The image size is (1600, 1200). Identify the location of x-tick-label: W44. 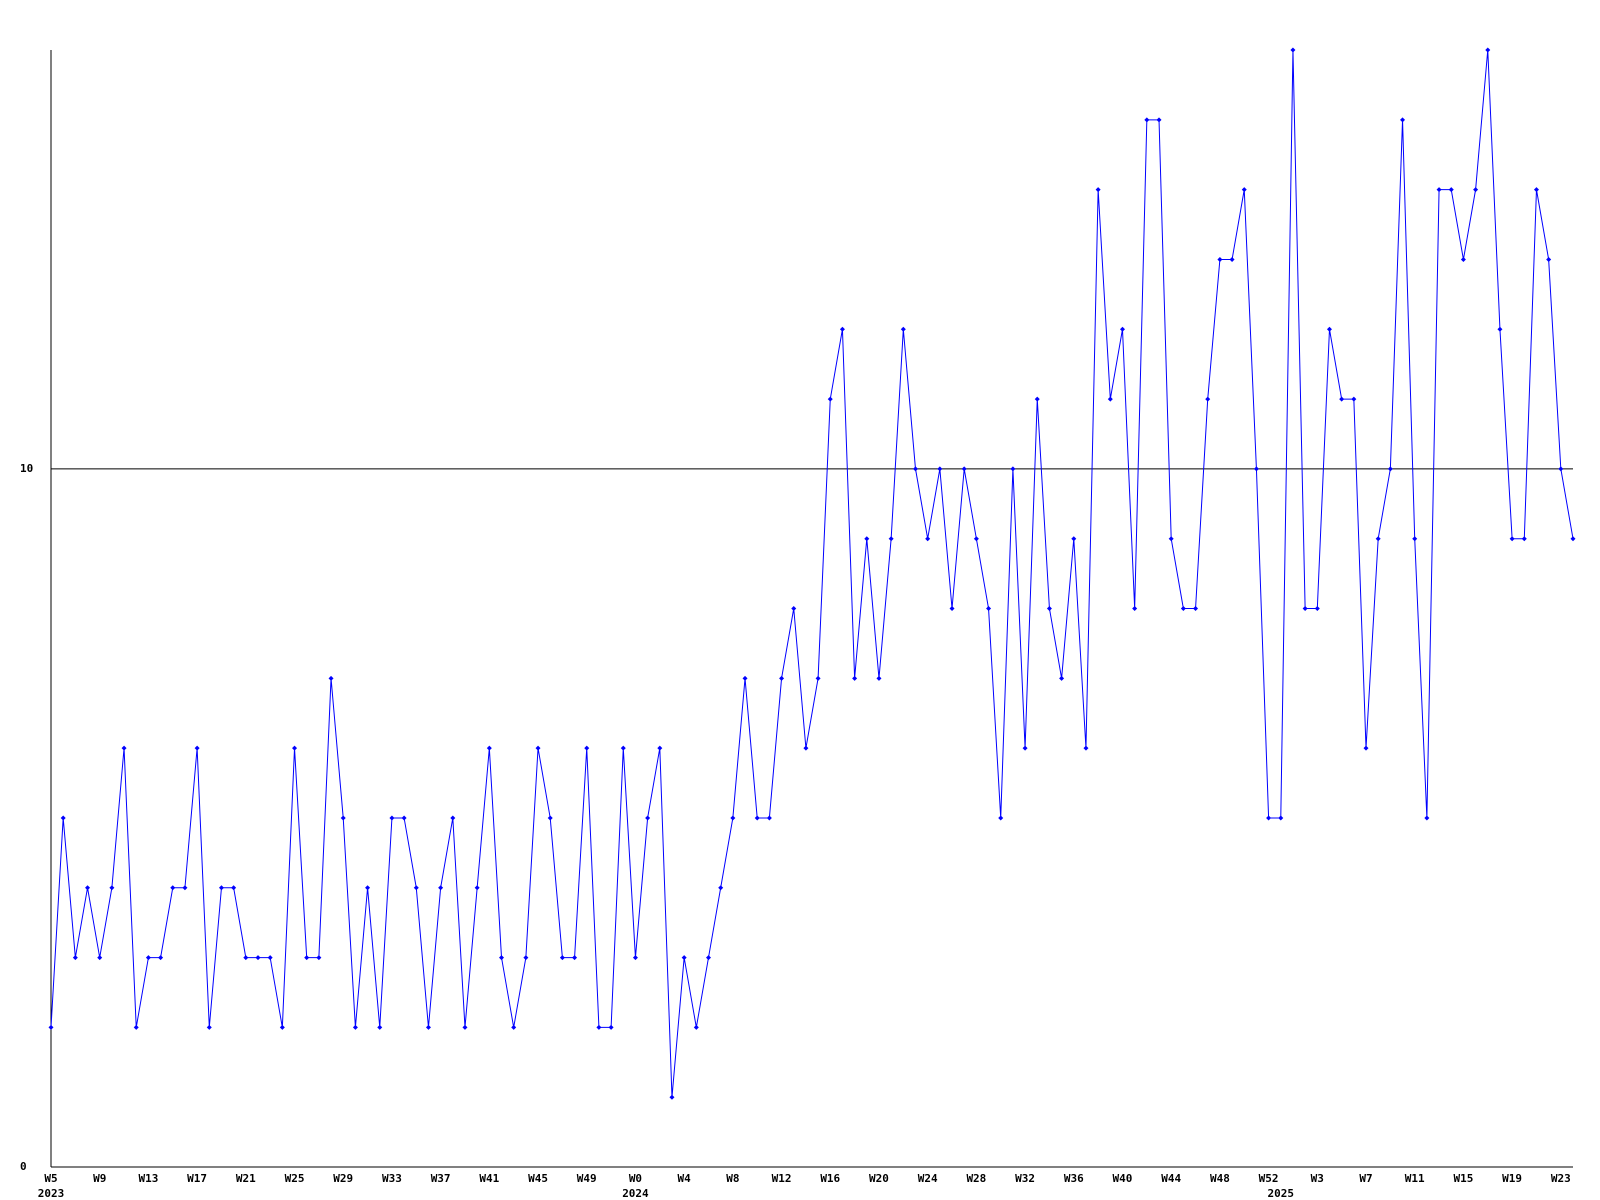
(1171, 1178).